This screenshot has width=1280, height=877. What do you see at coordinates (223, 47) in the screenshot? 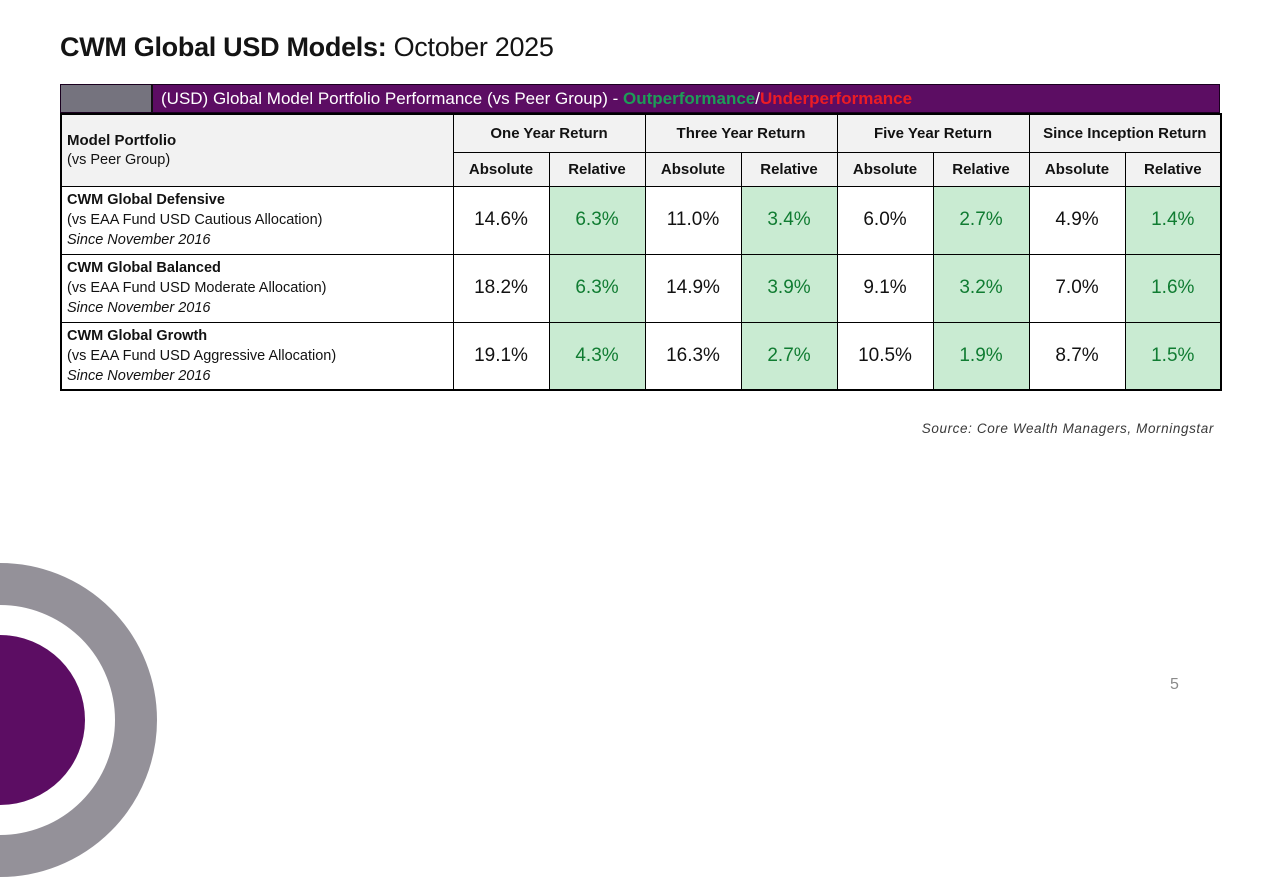
I see `page-title-bold: CWM Global USD Models:` at bounding box center [223, 47].